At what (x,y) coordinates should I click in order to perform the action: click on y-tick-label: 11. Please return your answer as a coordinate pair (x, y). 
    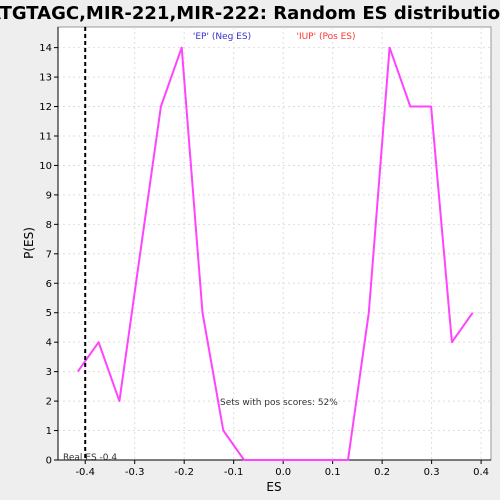
    Looking at the image, I should click on (45, 136).